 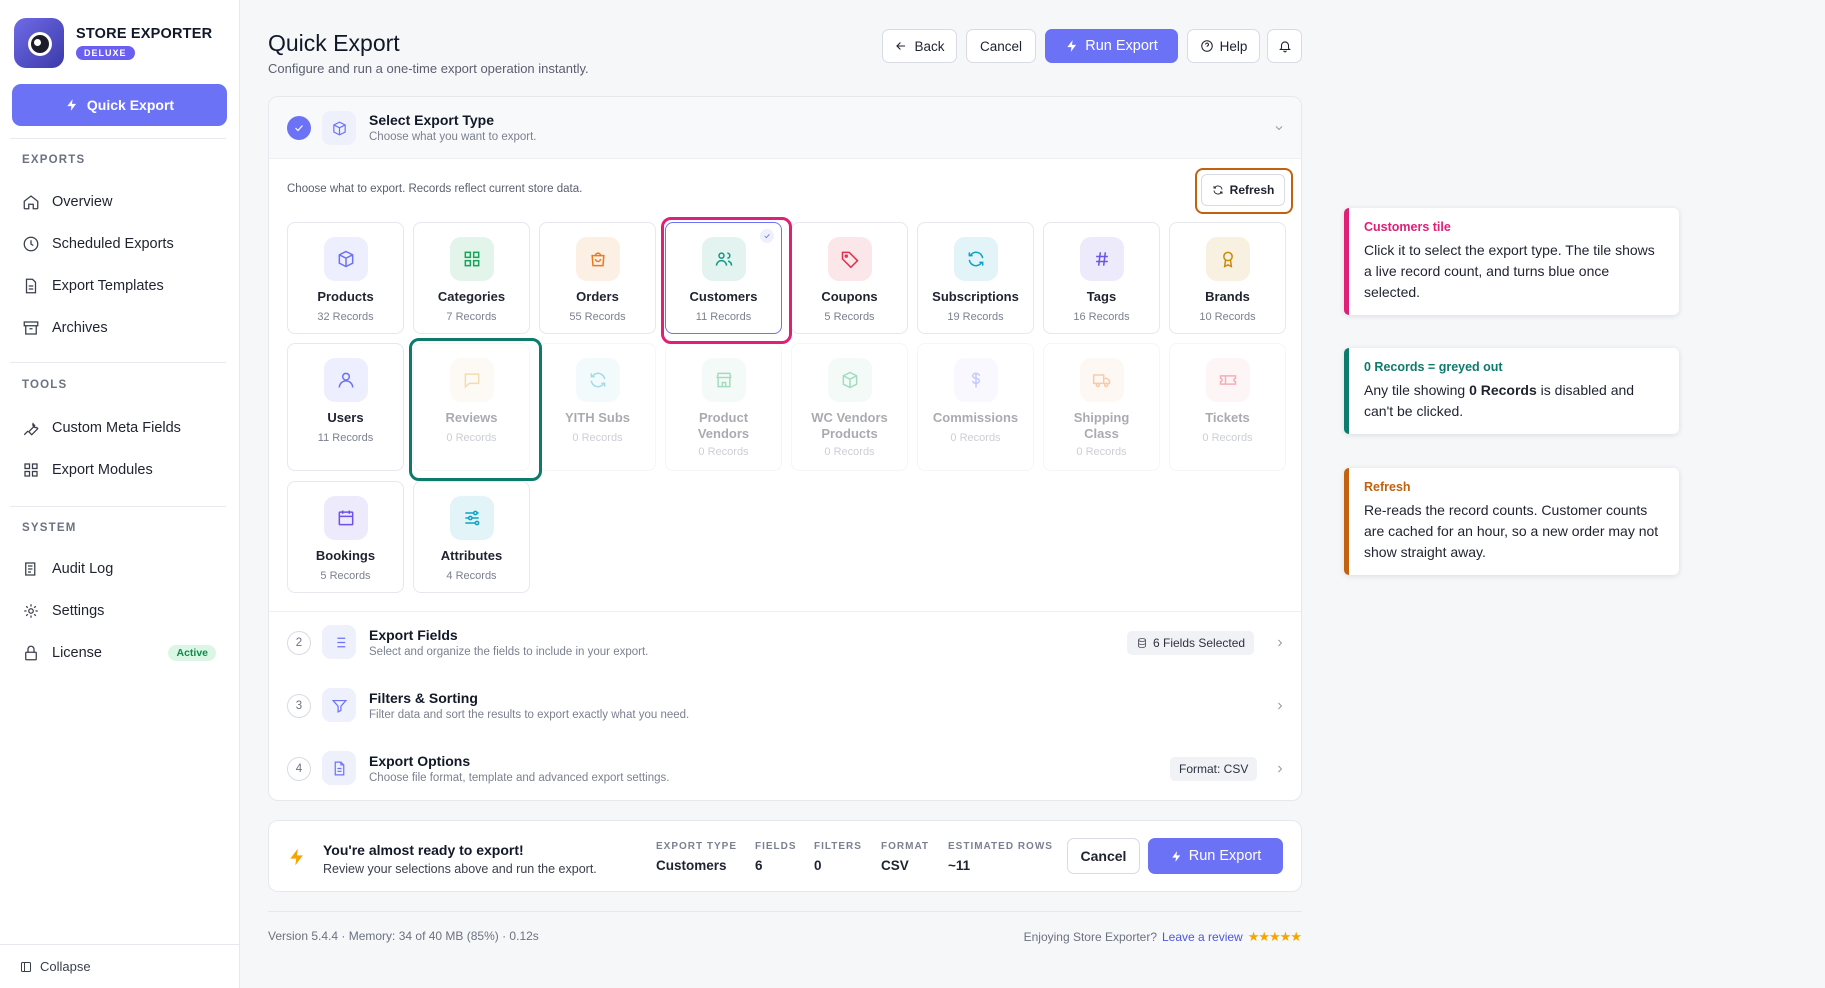 What do you see at coordinates (976, 380) in the screenshot?
I see `dollar-icon` at bounding box center [976, 380].